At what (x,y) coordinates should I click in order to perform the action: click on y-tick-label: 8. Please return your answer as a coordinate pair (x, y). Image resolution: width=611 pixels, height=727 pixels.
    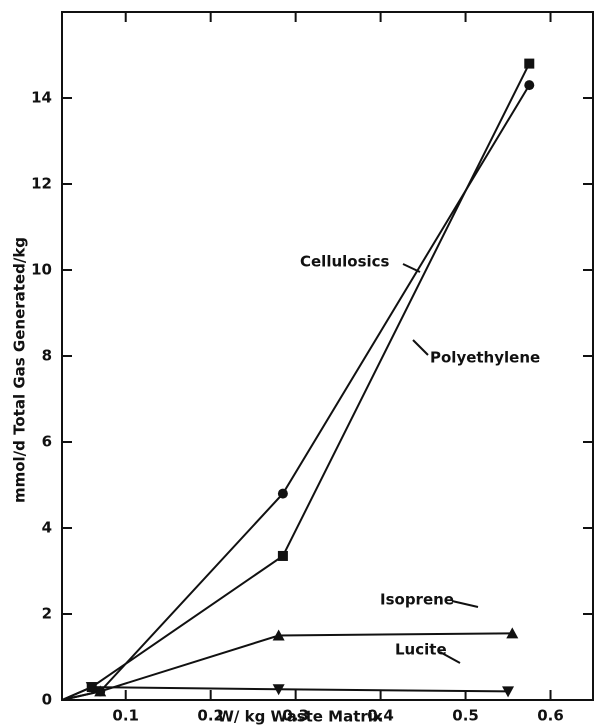
    Looking at the image, I should click on (47, 356).